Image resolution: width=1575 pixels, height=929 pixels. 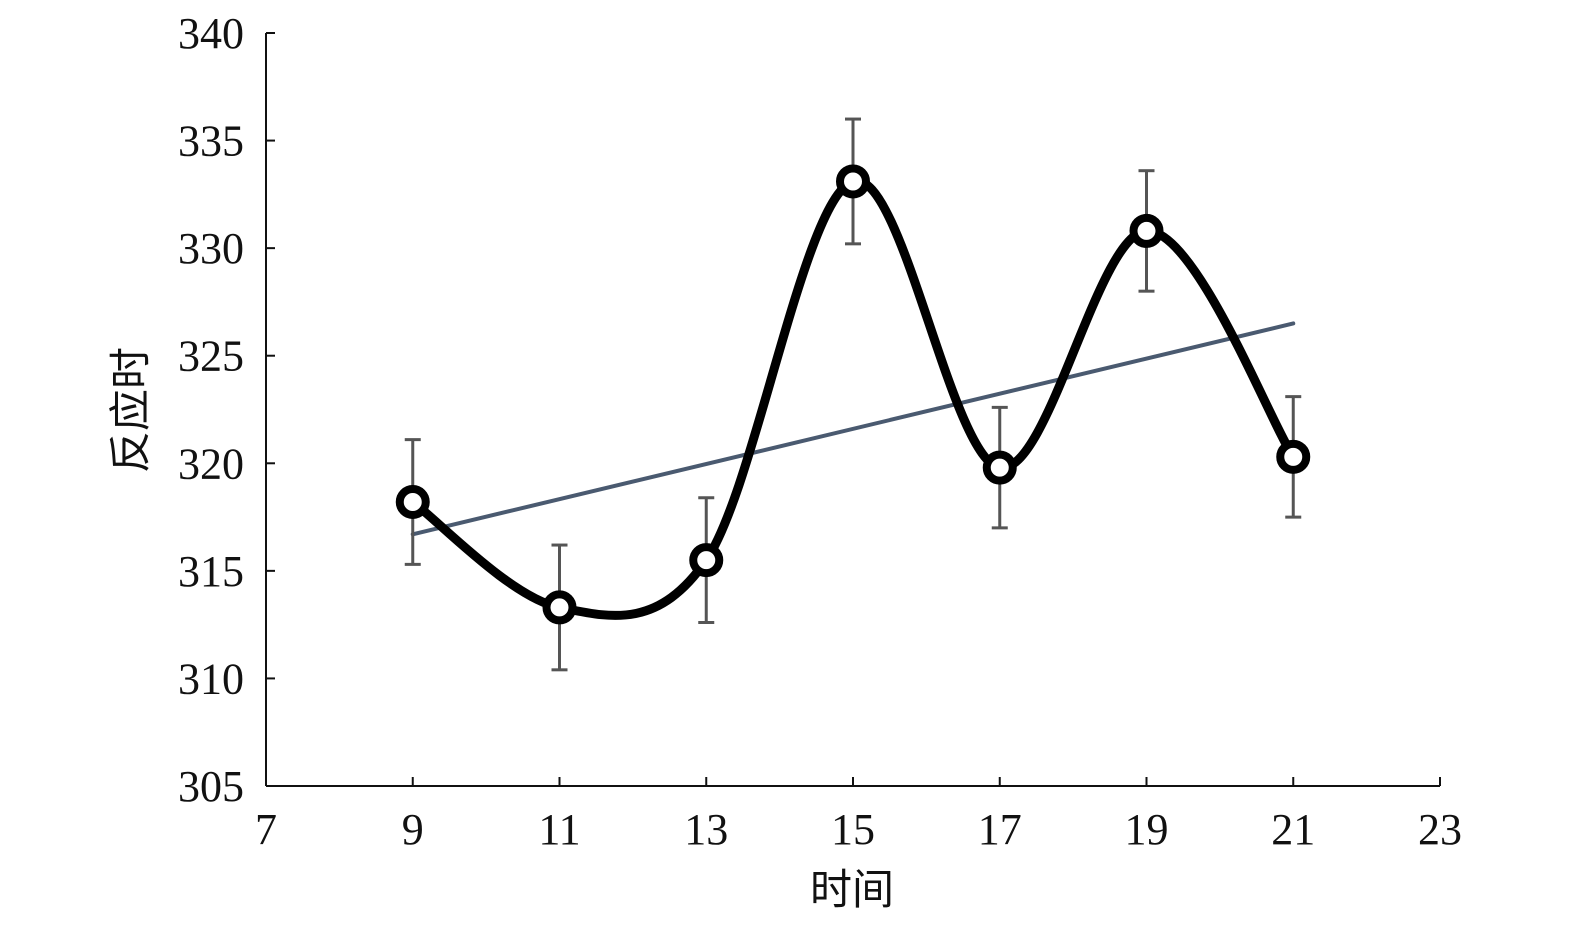 What do you see at coordinates (211, 463) in the screenshot?
I see `y-tick-label: 320` at bounding box center [211, 463].